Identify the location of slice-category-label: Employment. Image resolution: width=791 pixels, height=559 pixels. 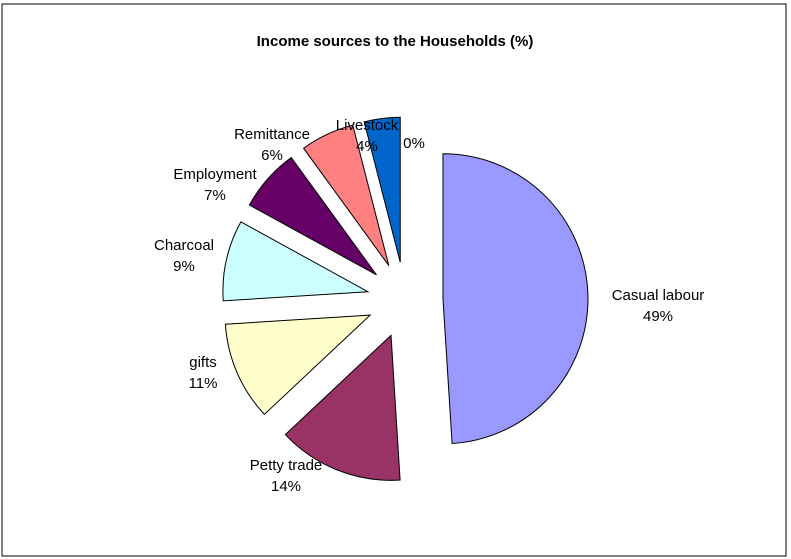
(215, 174).